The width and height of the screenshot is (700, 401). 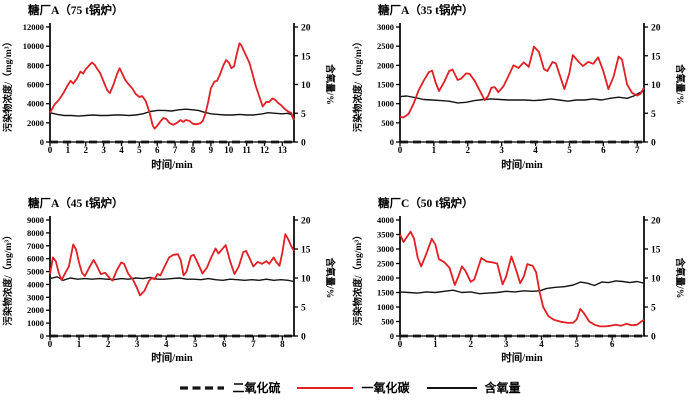 I want to click on y-left-tick-label: 9000, so click(x=35, y=220).